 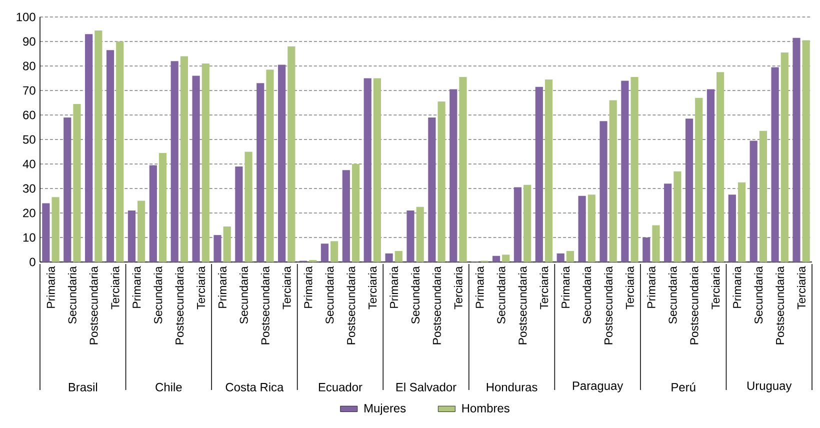 What do you see at coordinates (29, 213) in the screenshot?
I see `y-tick-label: 20` at bounding box center [29, 213].